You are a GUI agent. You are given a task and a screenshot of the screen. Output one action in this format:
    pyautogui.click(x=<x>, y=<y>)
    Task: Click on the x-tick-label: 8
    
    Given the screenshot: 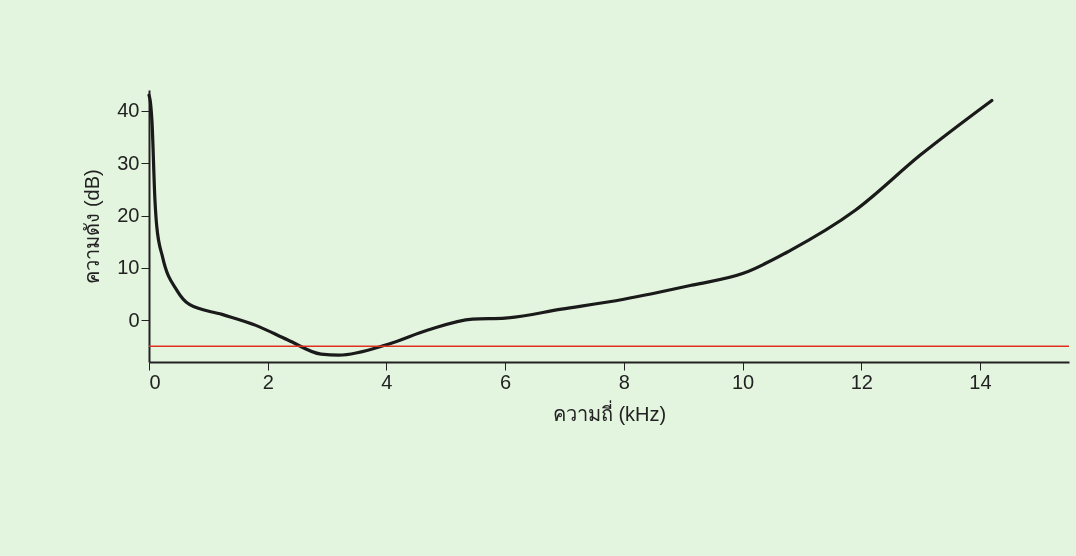 What is the action you would take?
    pyautogui.click(x=624, y=381)
    